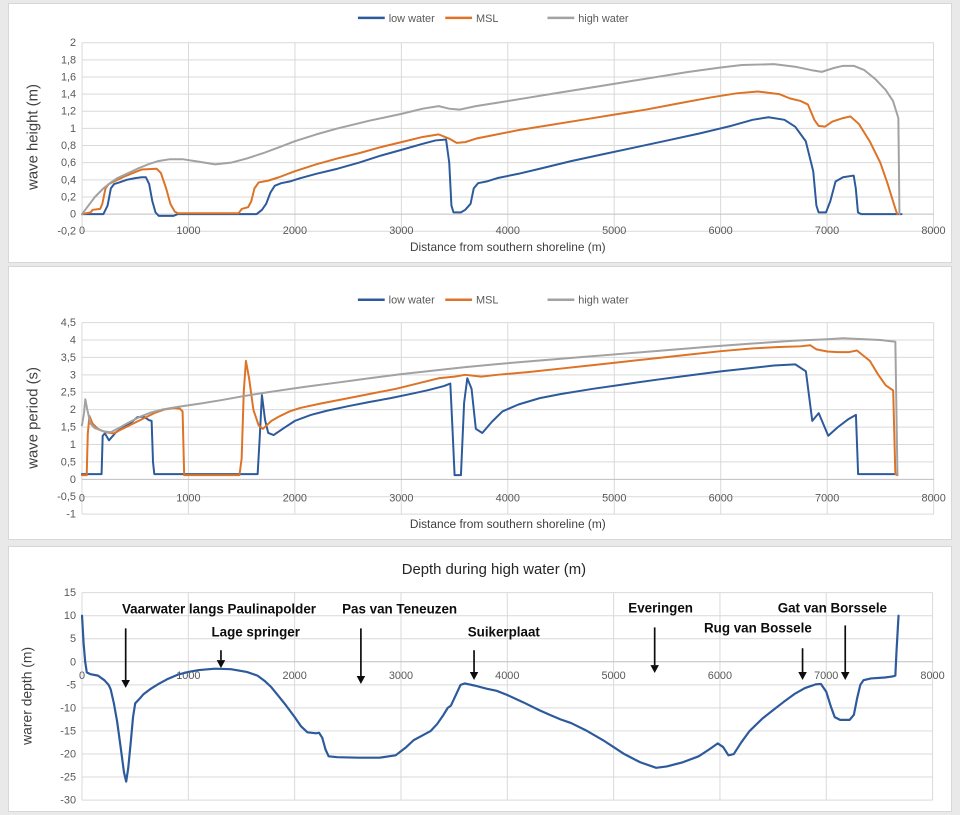  Describe the element at coordinates (68, 731) in the screenshot. I see `svg-text: -15` at that location.